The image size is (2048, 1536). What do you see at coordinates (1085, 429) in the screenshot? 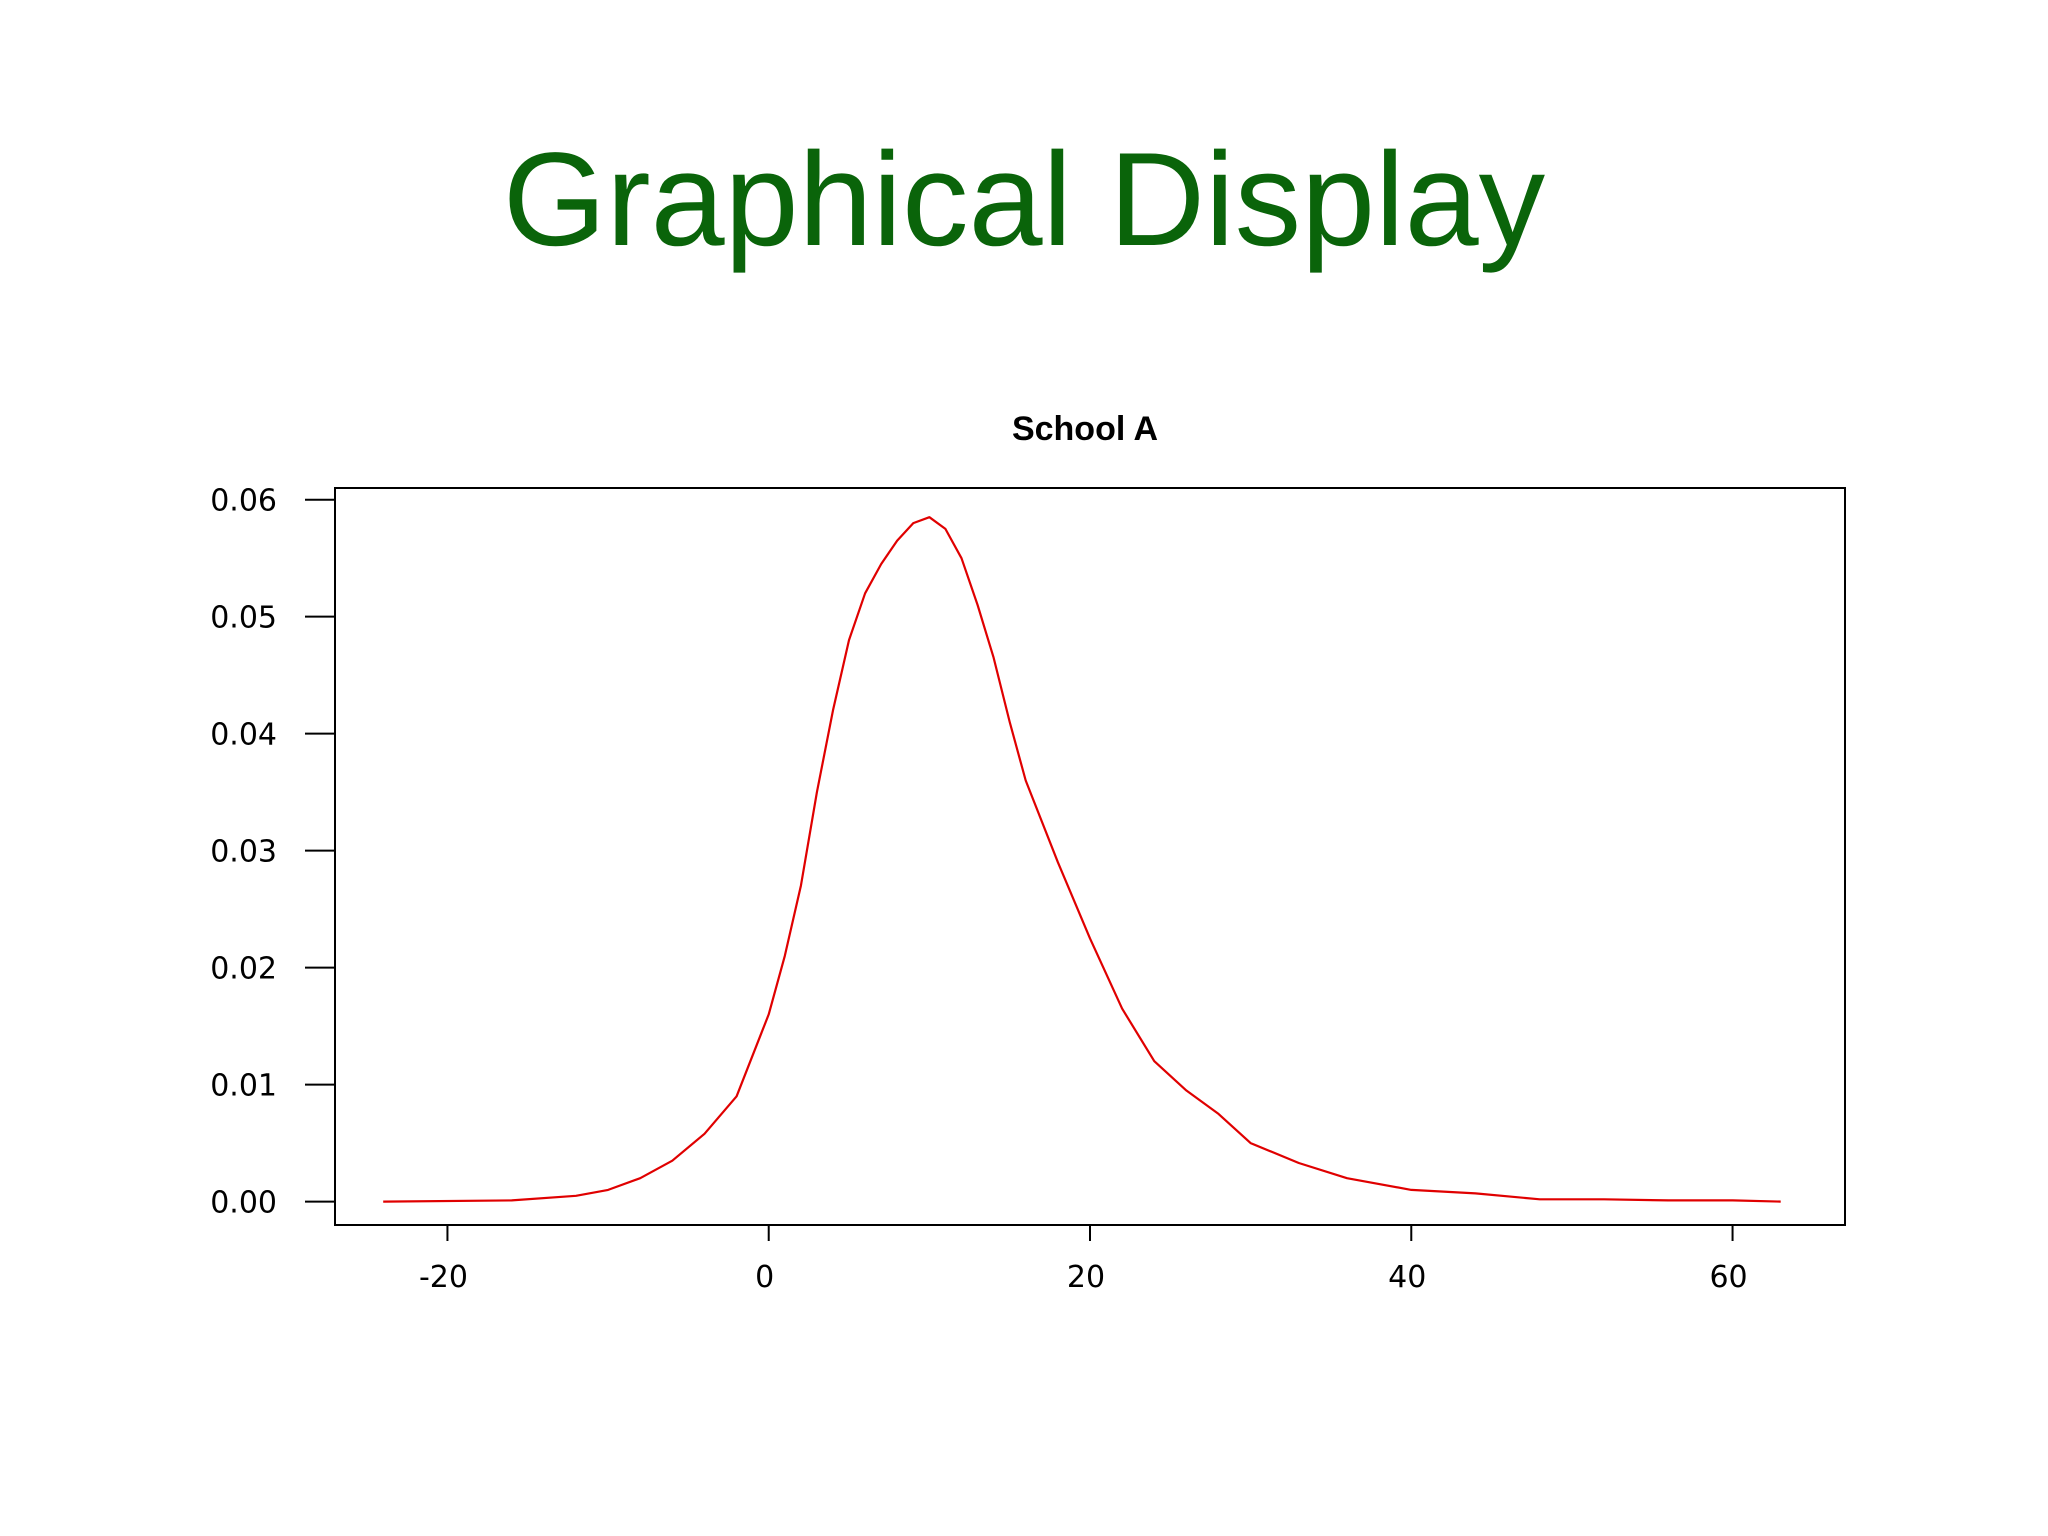
I see `chart-title: School A` at bounding box center [1085, 429].